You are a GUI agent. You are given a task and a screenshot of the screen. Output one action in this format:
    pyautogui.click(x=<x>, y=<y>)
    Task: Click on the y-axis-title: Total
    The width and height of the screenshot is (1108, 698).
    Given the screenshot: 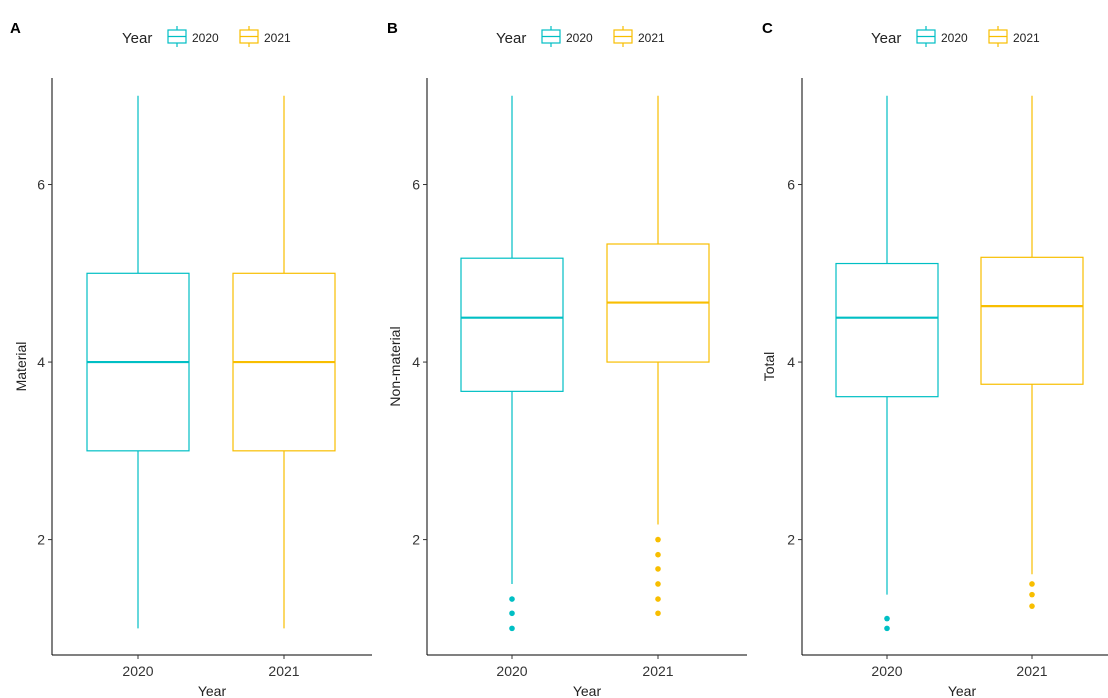 What is the action you would take?
    pyautogui.click(x=769, y=367)
    